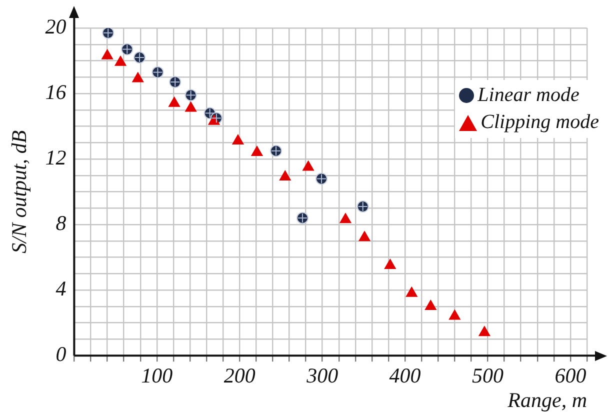  What do you see at coordinates (61, 223) in the screenshot?
I see `y-tick-label: 8` at bounding box center [61, 223].